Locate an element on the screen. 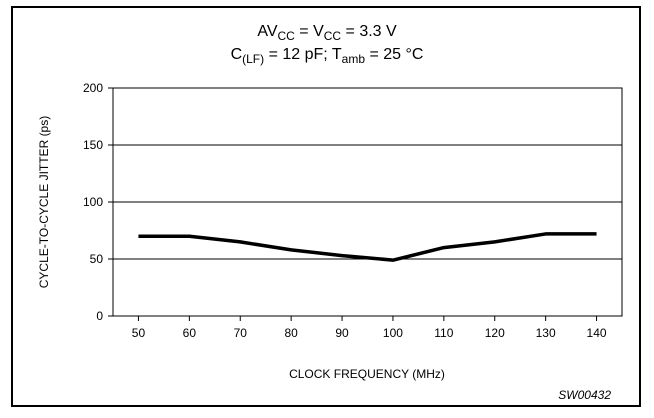 The height and width of the screenshot is (418, 654). x-tick-label: 50 is located at coordinates (139, 333).